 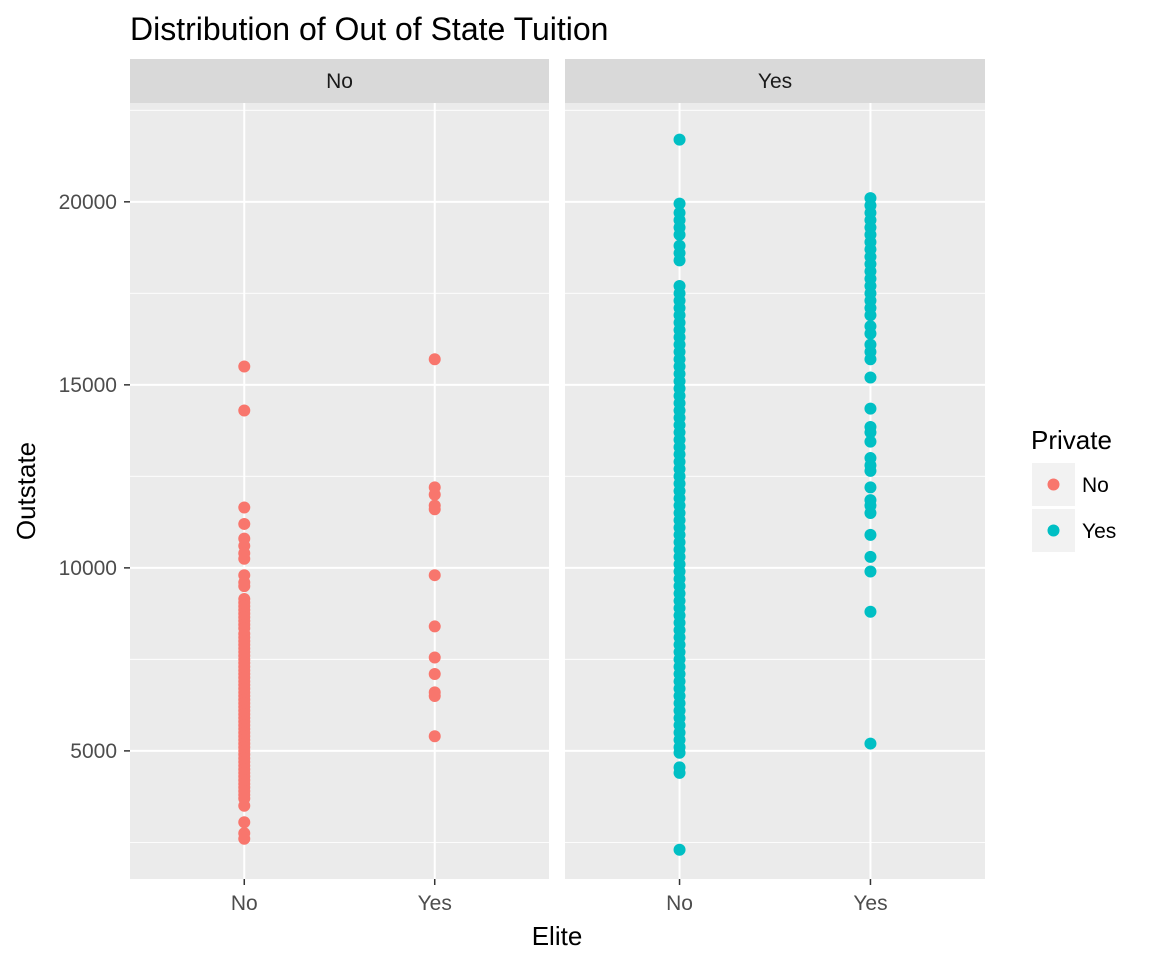 What do you see at coordinates (559, 897) in the screenshot?
I see `x-axis: No Yes No Yes` at bounding box center [559, 897].